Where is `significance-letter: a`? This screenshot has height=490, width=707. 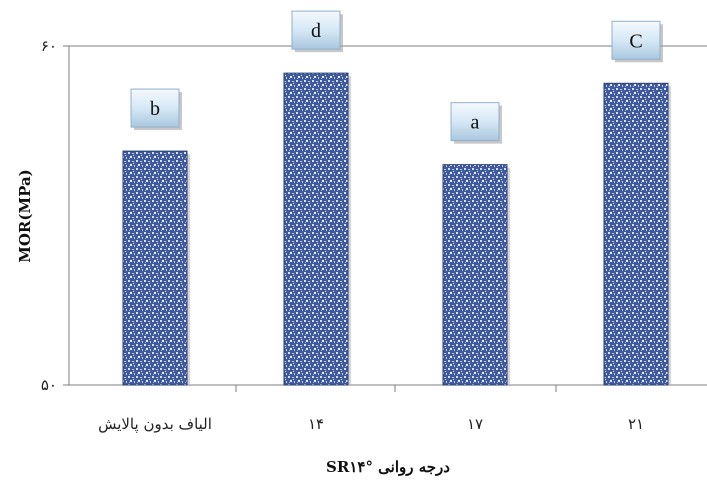
significance-letter: a is located at coordinates (475, 123).